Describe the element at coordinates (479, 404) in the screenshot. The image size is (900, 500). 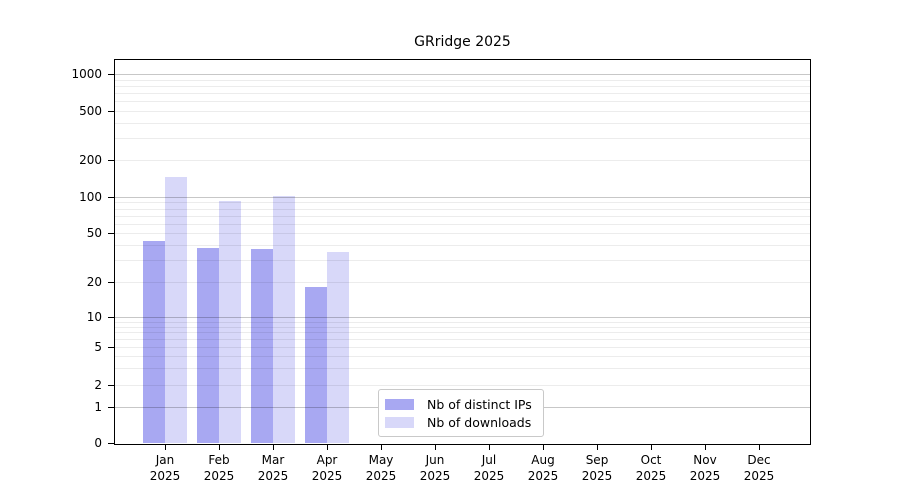
I see `legend-label: Nb of distinct IPs` at that location.